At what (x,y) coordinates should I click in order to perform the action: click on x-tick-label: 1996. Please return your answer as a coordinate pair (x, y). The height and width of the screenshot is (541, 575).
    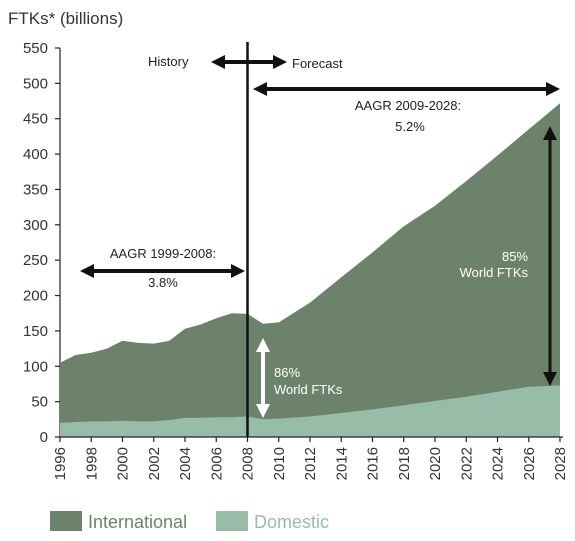
    Looking at the image, I should click on (60, 463).